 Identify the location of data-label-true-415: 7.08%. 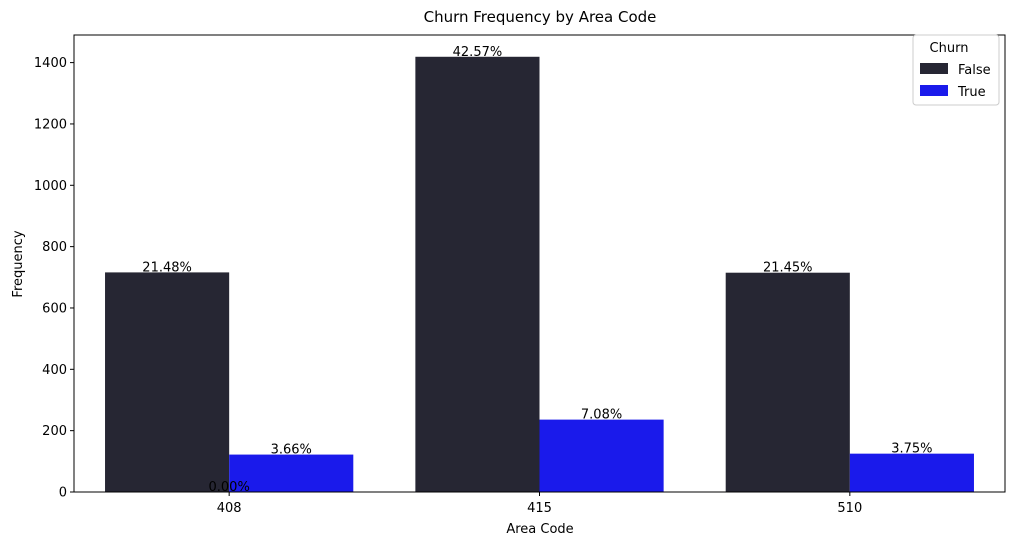
(601, 415).